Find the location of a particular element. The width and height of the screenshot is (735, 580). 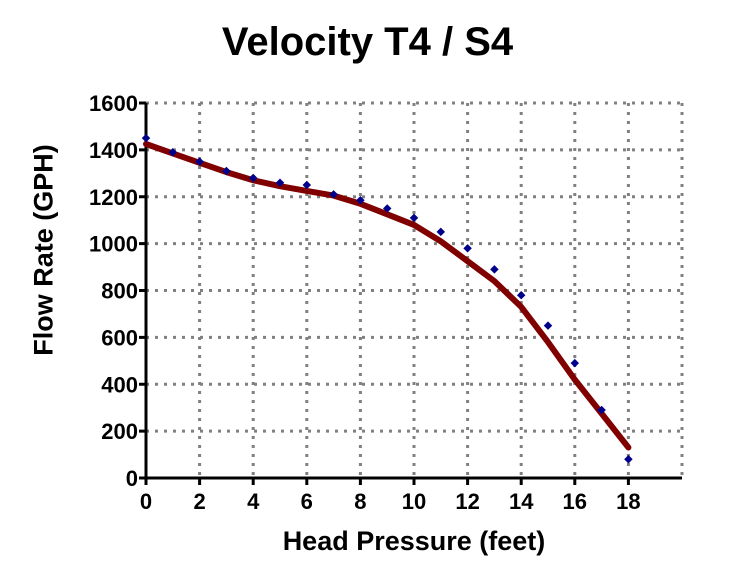

x-tick-label: 4 is located at coordinates (253, 501).